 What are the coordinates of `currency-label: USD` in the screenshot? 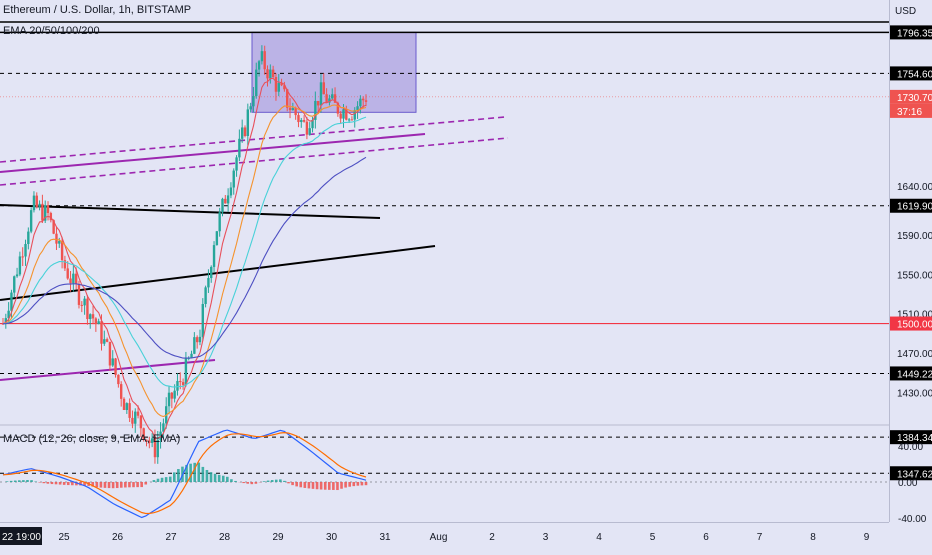 It's located at (905, 11).